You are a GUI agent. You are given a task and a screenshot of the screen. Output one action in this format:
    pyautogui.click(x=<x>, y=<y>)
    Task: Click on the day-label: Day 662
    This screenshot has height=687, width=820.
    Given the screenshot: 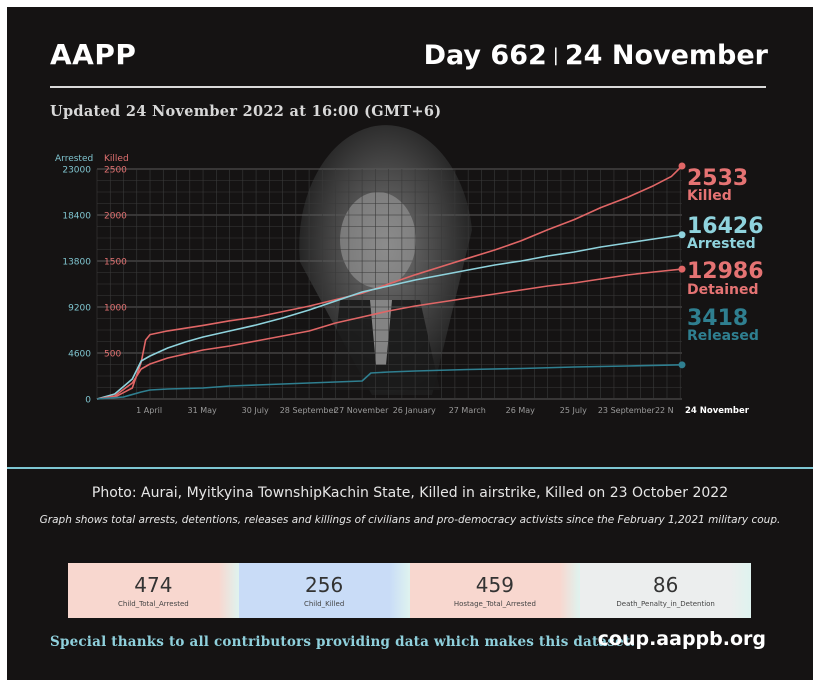 What is the action you would take?
    pyautogui.click(x=485, y=55)
    